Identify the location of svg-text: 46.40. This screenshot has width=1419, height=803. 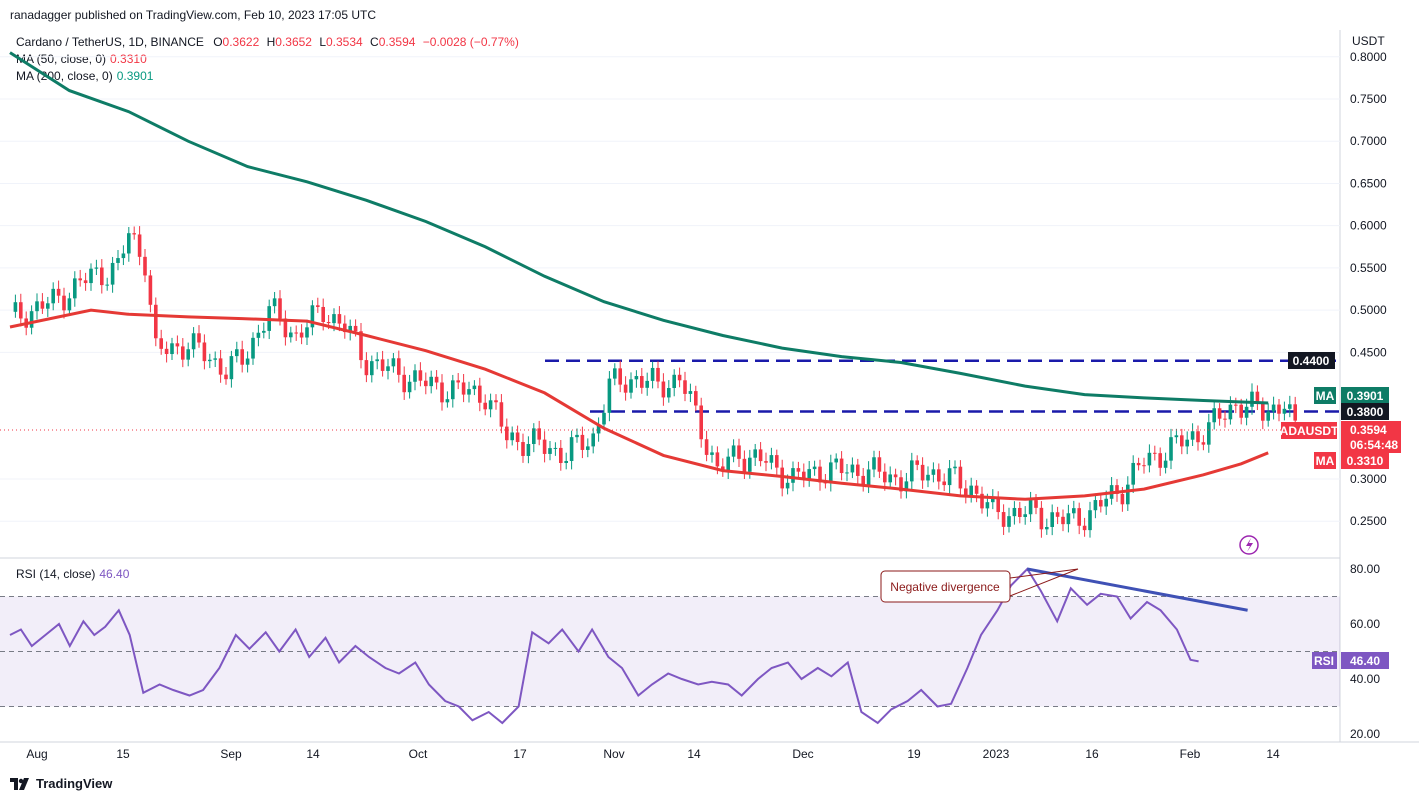
(1365, 661).